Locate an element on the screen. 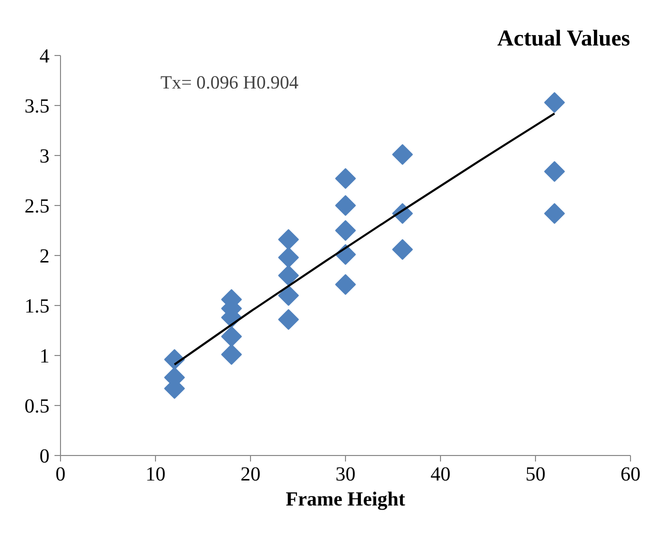 The width and height of the screenshot is (664, 539). y-tick-label: 4 is located at coordinates (45, 57).